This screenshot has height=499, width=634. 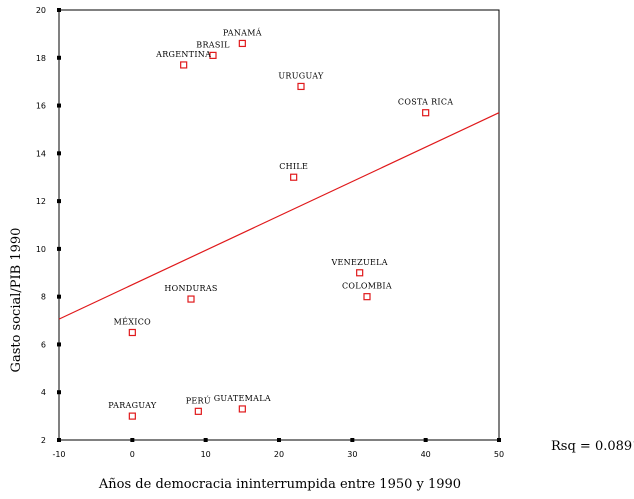 What do you see at coordinates (367, 286) in the screenshot?
I see `data-point-label: COLOMBIA` at bounding box center [367, 286].